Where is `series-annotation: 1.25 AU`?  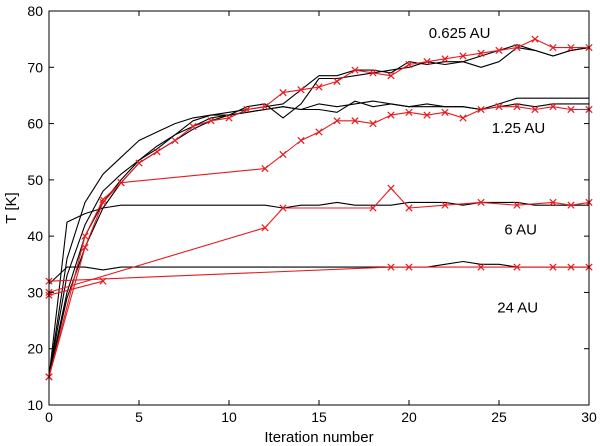 series-annotation: 1.25 AU is located at coordinates (518, 128).